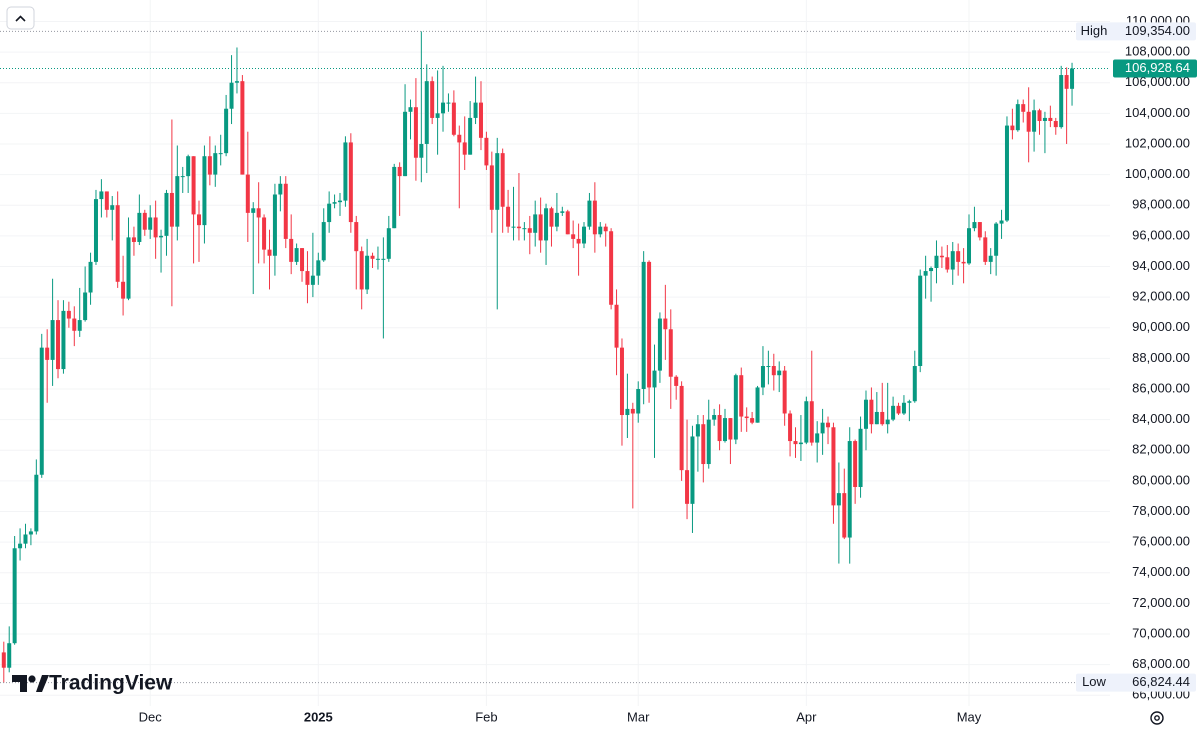 Image resolution: width=1199 pixels, height=734 pixels. I want to click on settings-button, so click(1157, 718).